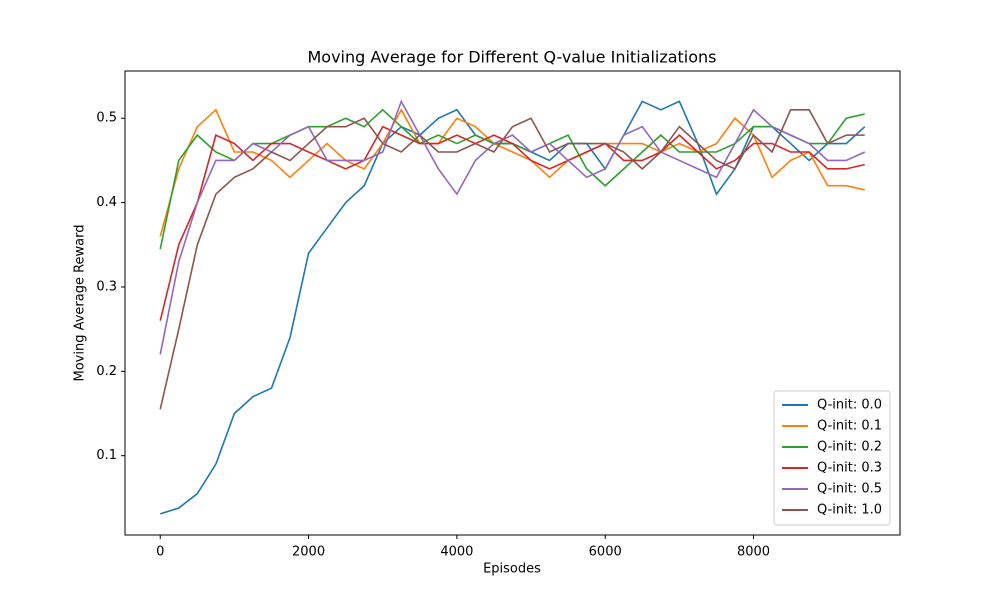 Image resolution: width=1000 pixels, height=604 pixels. Describe the element at coordinates (456, 552) in the screenshot. I see `x-tick-label: 4000` at that location.